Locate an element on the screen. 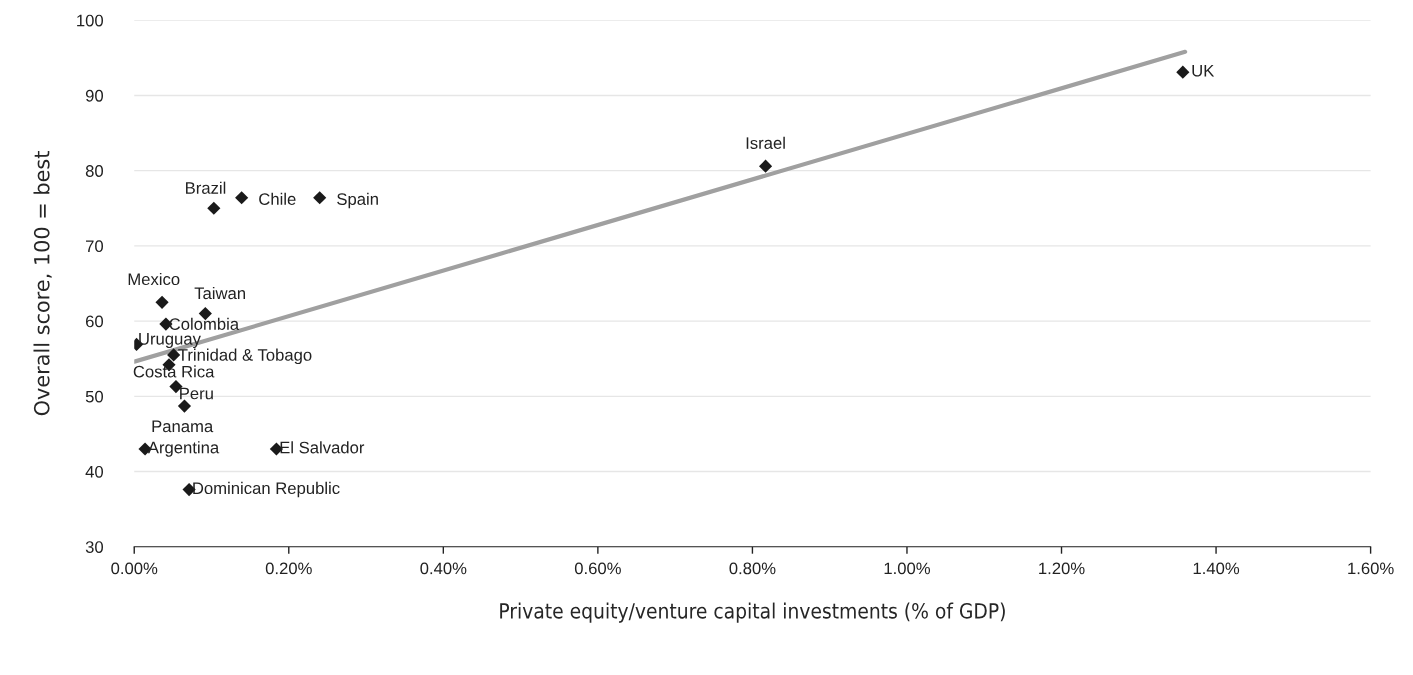 The width and height of the screenshot is (1413, 675). annotation: Trinidad & Tobago is located at coordinates (245, 356).